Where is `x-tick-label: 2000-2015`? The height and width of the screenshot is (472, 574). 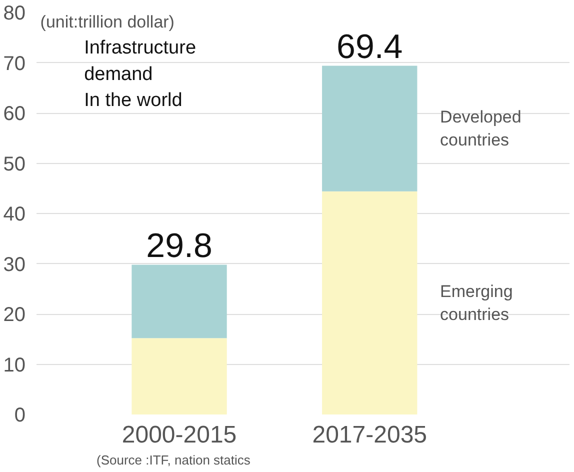
x-tick-label: 2000-2015 is located at coordinates (179, 435).